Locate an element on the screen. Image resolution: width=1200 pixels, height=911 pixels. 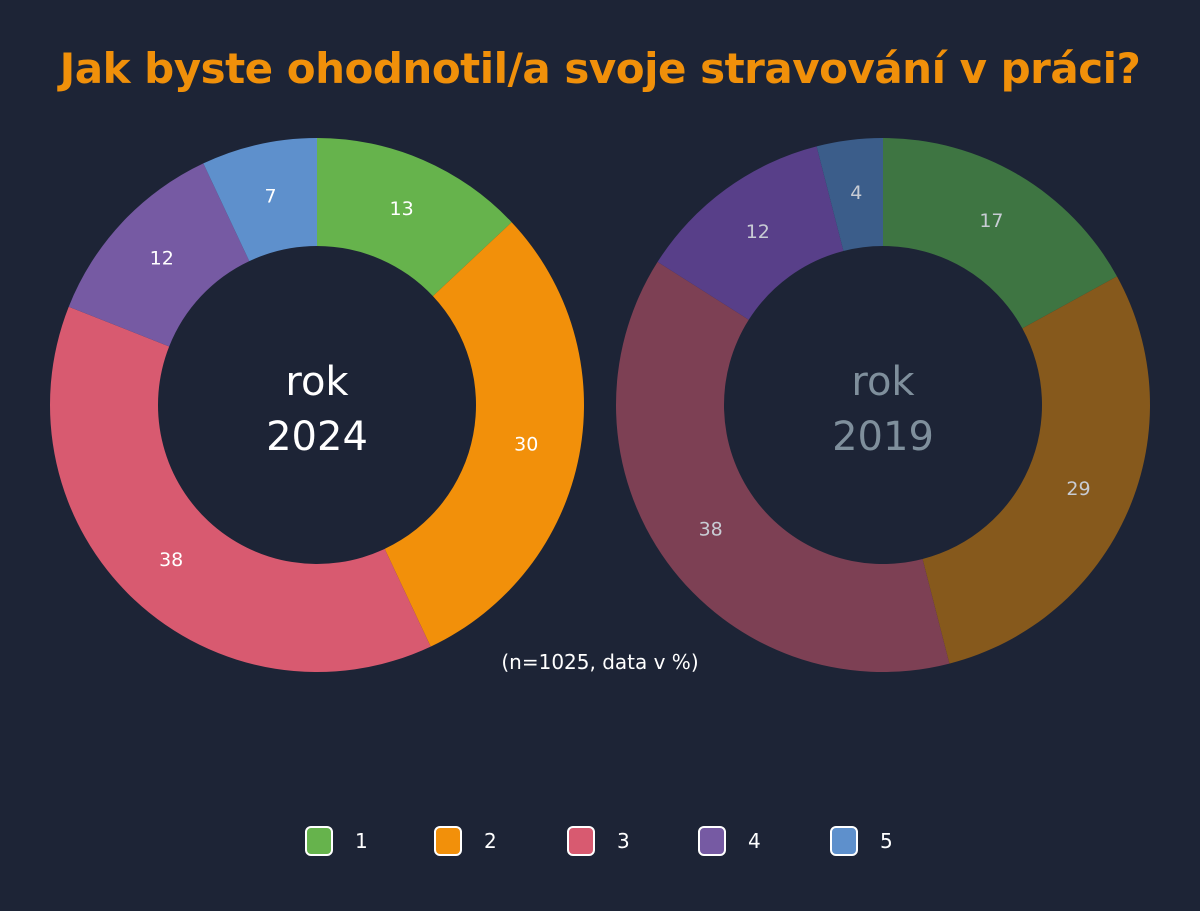
legend-label-5: 5 is located at coordinates (886, 841).